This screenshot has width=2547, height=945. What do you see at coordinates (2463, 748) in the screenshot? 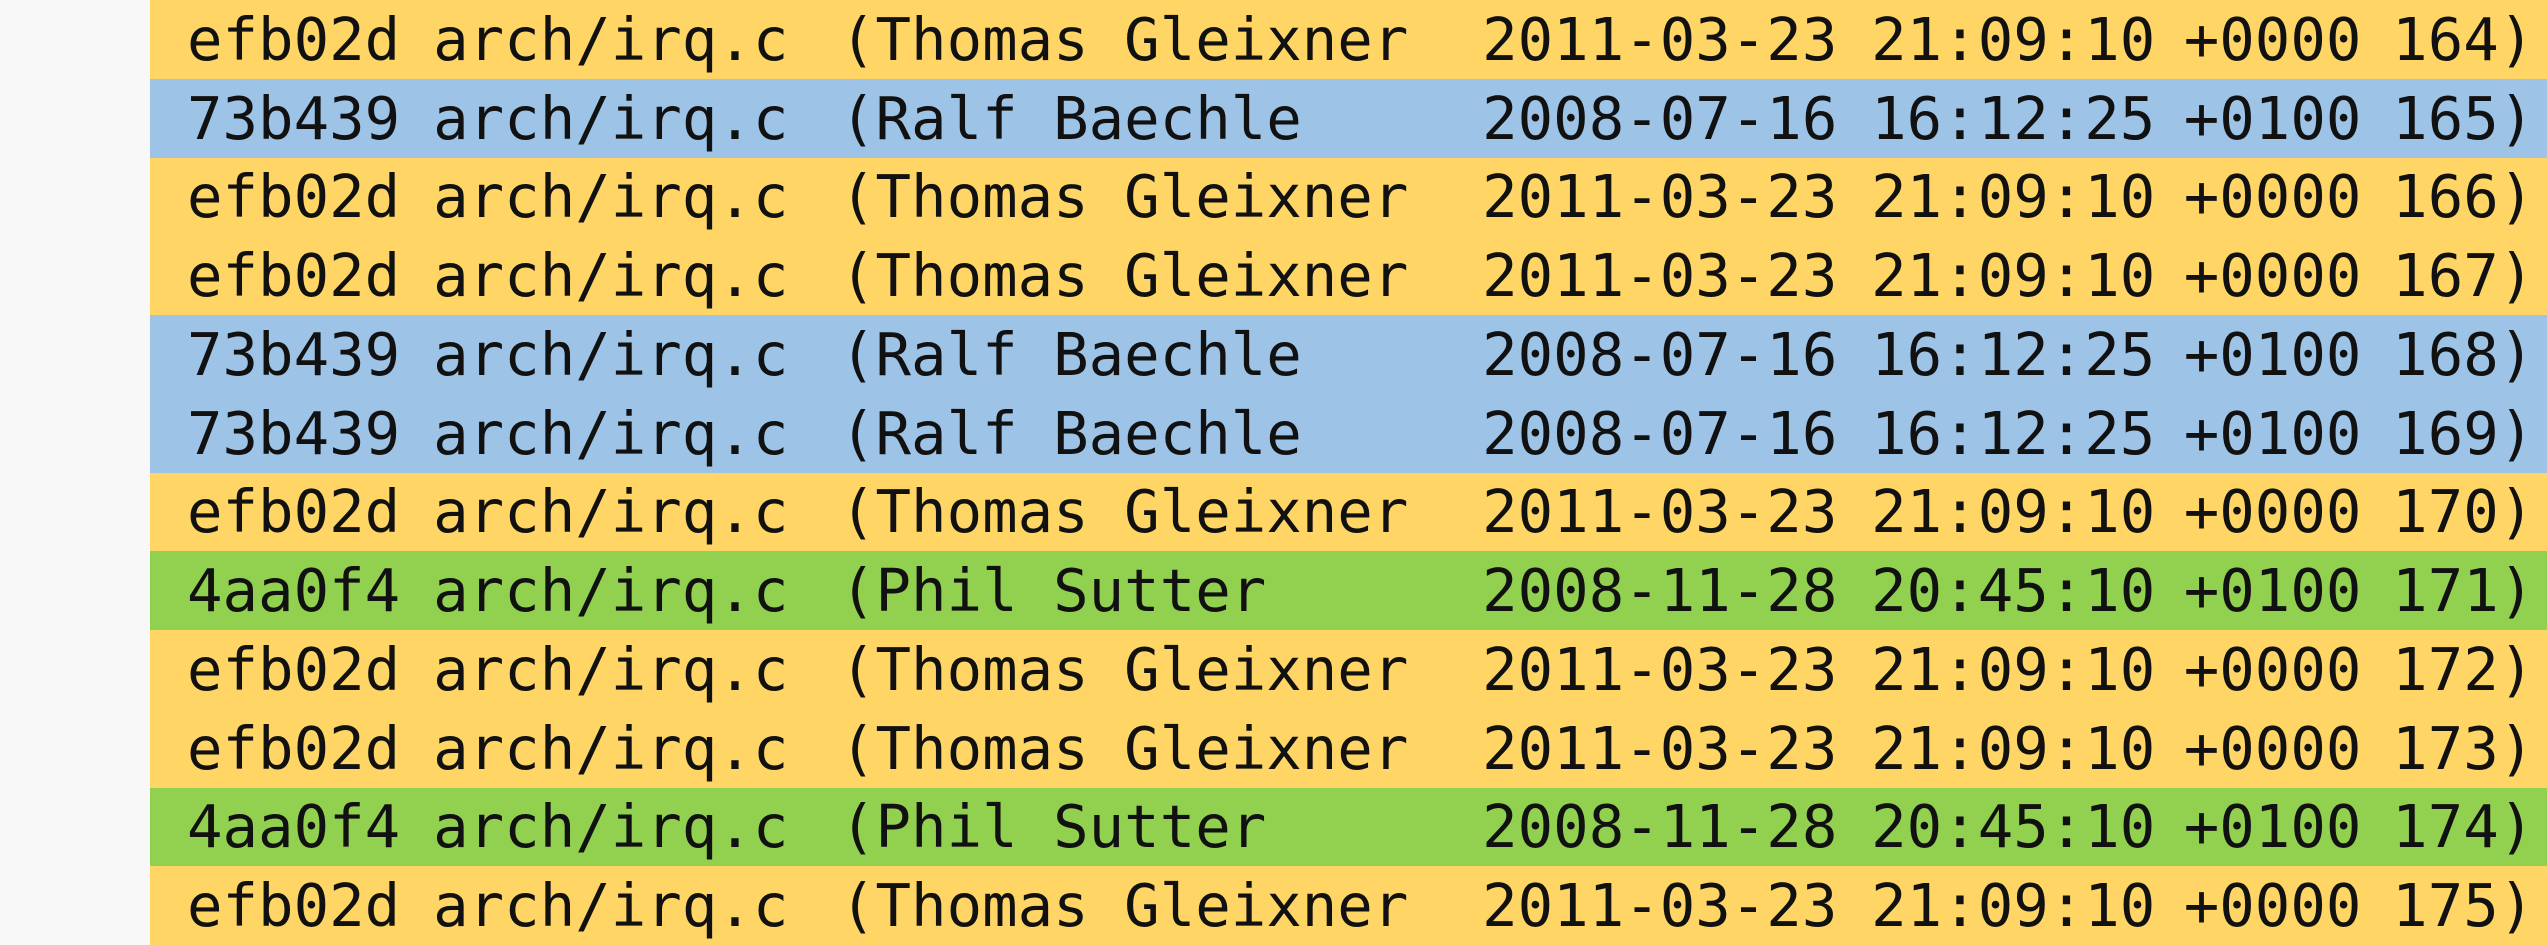
I see `line-number: 173)` at bounding box center [2463, 748].